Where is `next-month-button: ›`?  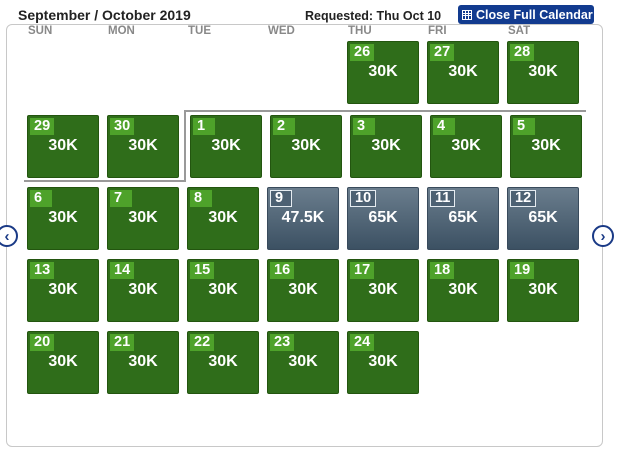
next-month-button: › is located at coordinates (603, 236).